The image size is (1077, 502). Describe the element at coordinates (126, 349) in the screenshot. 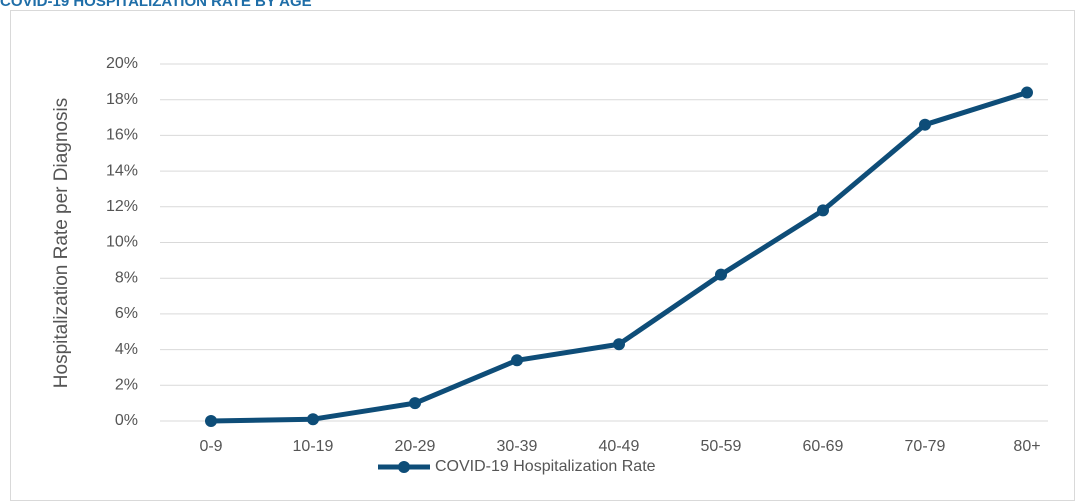

I see `y-tick-label: 4%` at that location.